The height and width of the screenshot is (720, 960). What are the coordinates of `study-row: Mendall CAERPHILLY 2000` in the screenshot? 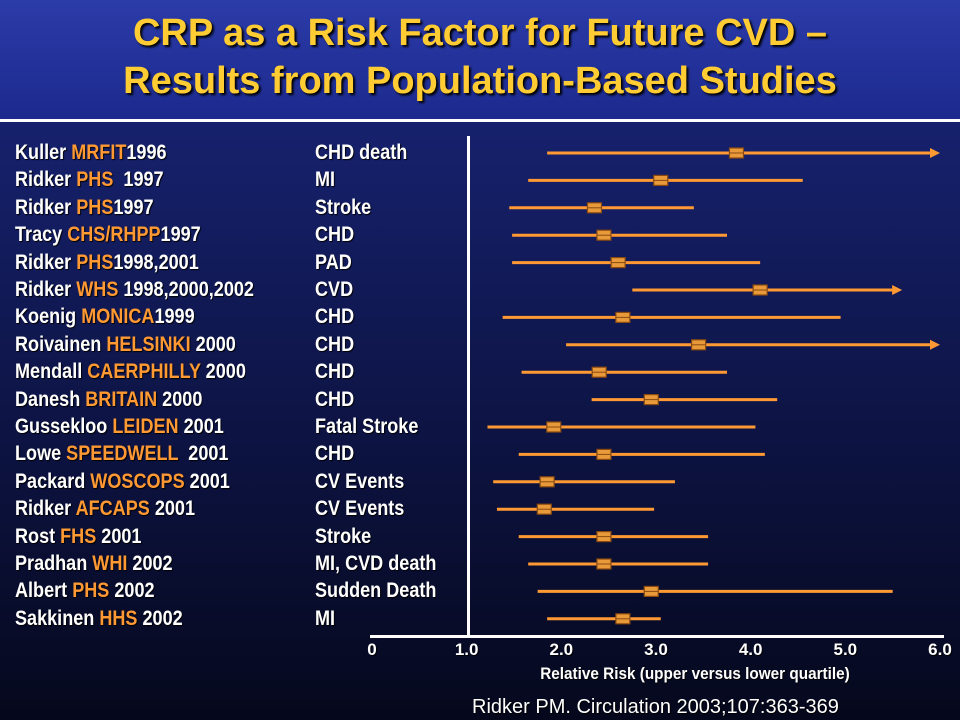 It's located at (130, 371).